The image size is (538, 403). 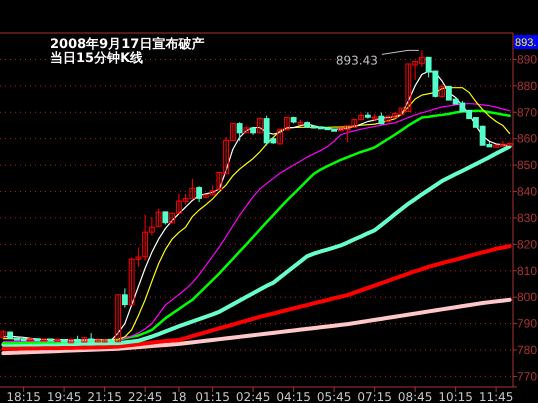 What do you see at coordinates (496, 396) in the screenshot?
I see `x-tick-label: 11:45` at bounding box center [496, 396].